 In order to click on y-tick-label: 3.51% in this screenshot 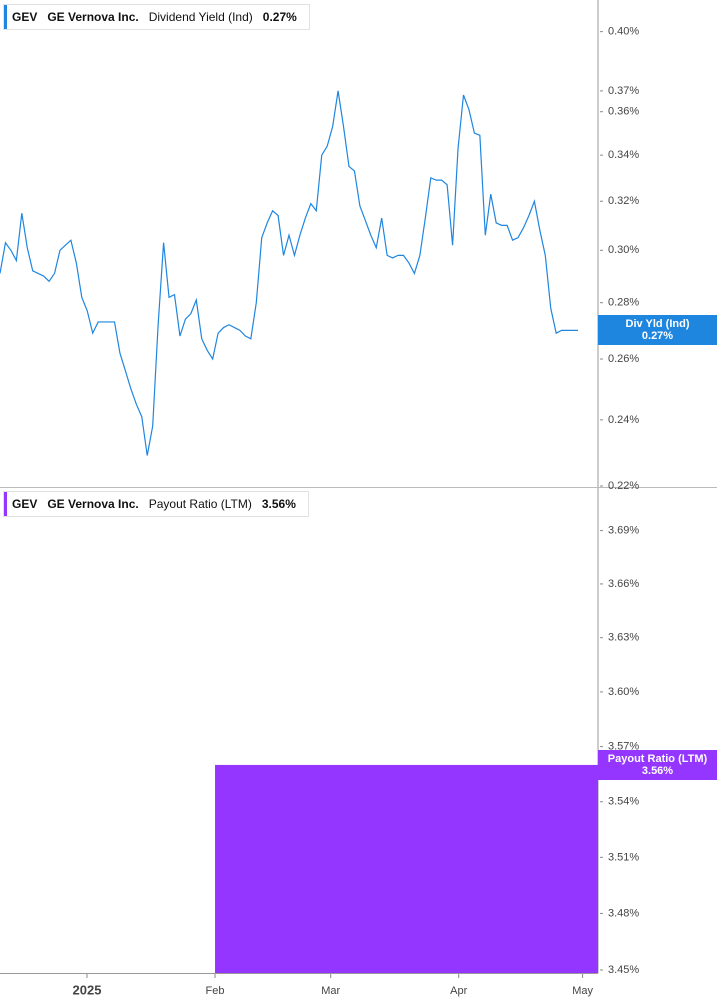, I will do `click(623, 857)`.